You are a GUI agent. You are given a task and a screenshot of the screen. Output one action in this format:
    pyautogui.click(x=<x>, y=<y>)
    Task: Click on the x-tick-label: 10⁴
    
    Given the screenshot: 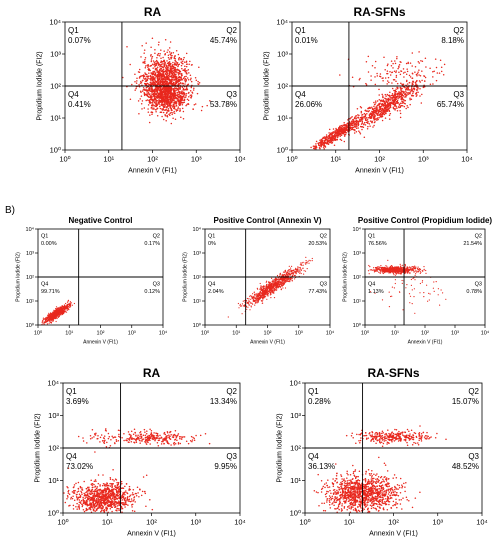 What is the action you would take?
    pyautogui.click(x=240, y=159)
    